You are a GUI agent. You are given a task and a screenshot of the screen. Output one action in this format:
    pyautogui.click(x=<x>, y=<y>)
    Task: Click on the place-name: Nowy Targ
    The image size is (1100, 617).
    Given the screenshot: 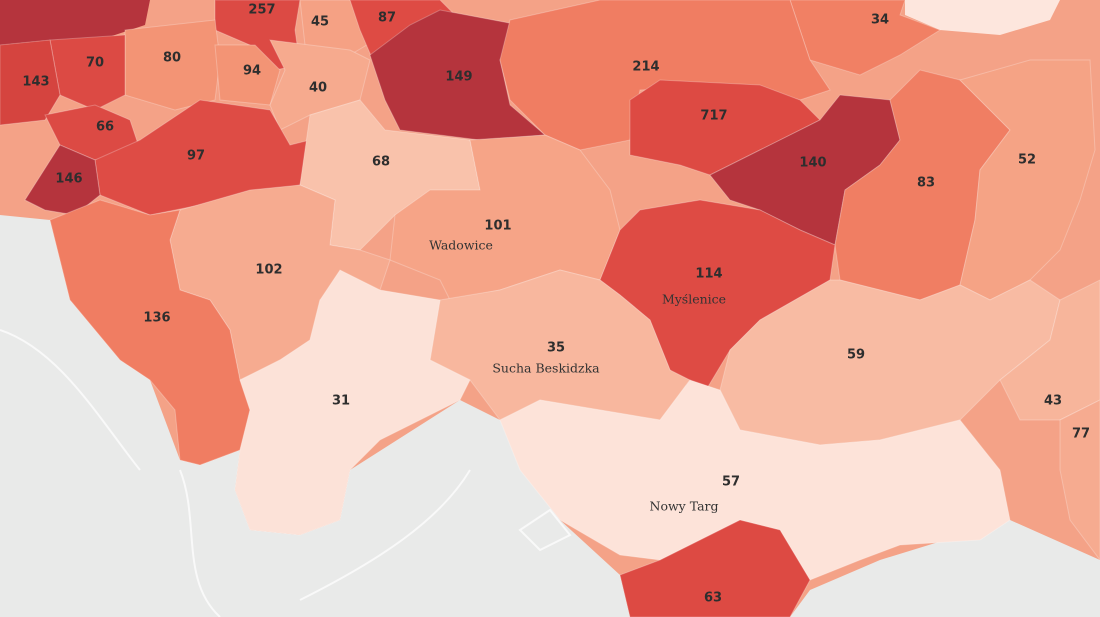 What is the action you would take?
    pyautogui.click(x=684, y=506)
    